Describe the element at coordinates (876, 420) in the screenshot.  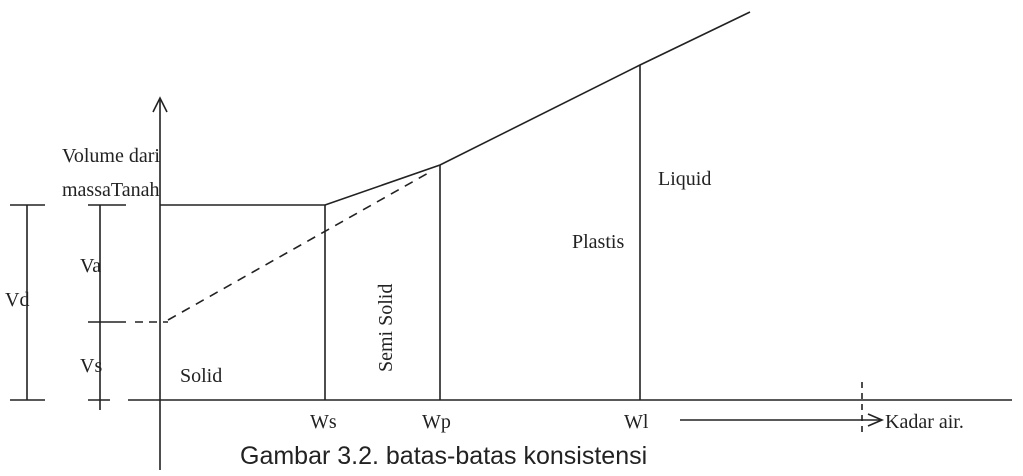
I see `x-arrow-head` at that location.